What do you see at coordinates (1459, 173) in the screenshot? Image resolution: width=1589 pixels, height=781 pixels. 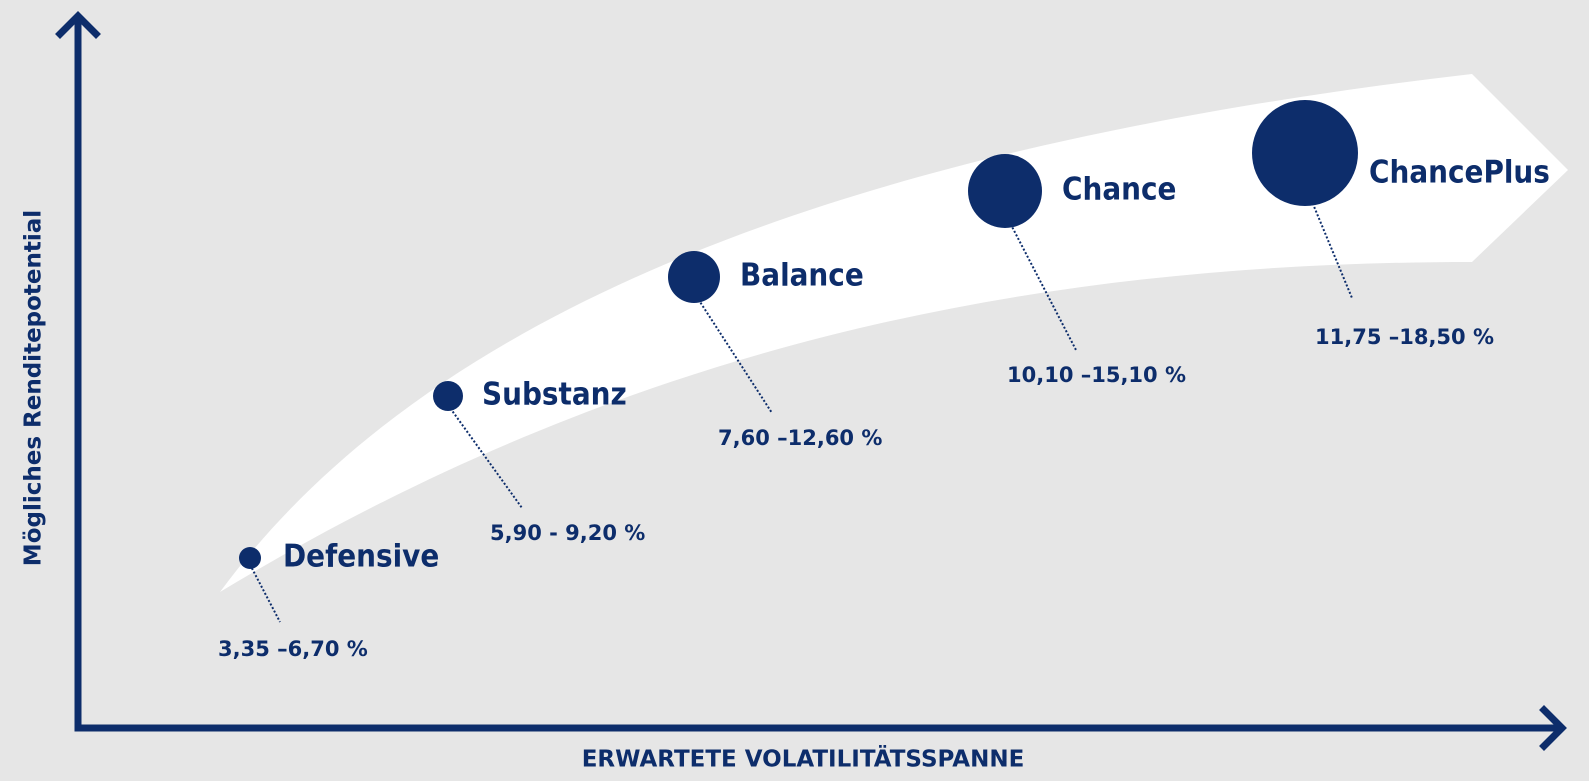 I see `item-name: ChancePlus` at bounding box center [1459, 173].